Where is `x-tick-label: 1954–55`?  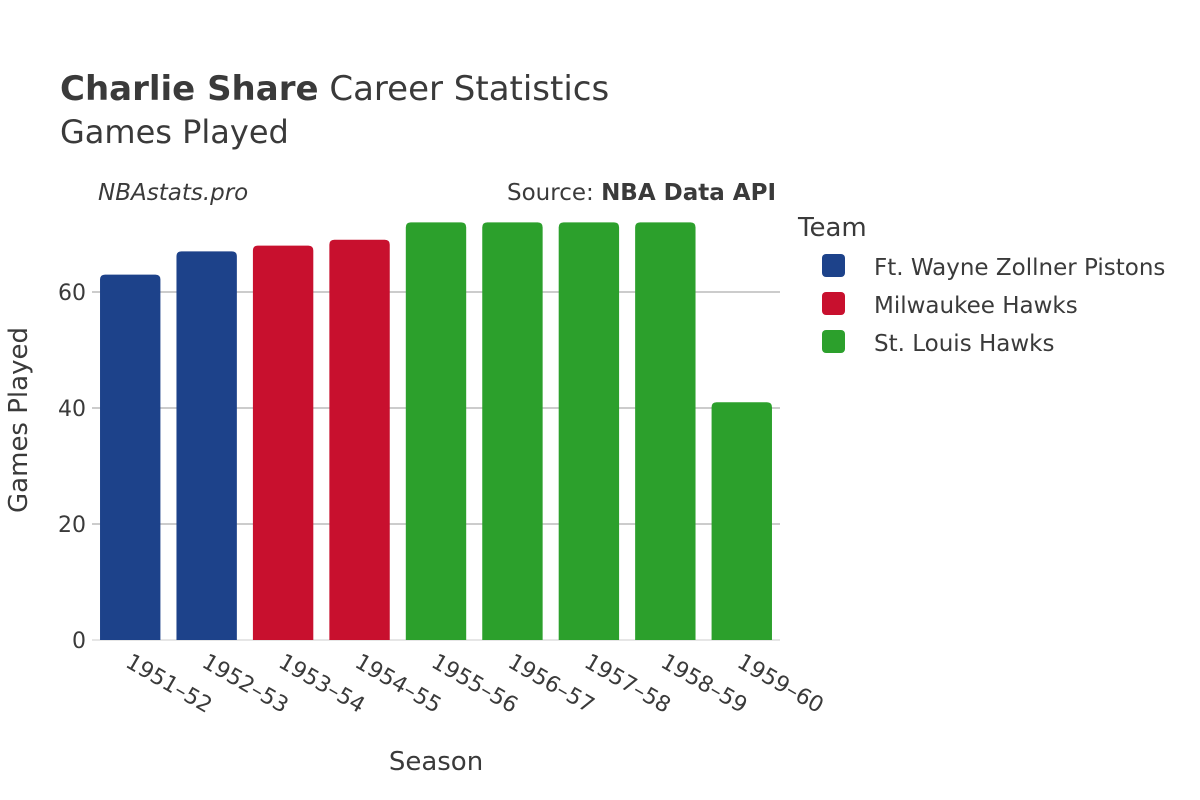 x-tick-label: 1954–55 is located at coordinates (398, 684).